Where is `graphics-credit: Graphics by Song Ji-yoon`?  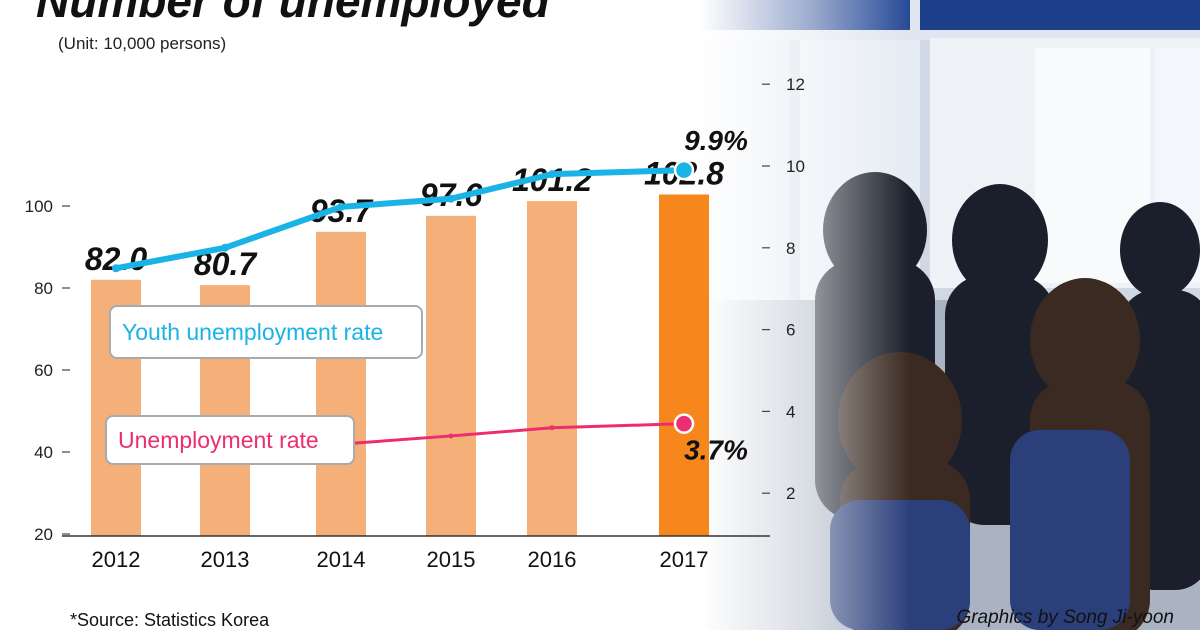 graphics-credit: Graphics by Song Ji-yoon is located at coordinates (1065, 617).